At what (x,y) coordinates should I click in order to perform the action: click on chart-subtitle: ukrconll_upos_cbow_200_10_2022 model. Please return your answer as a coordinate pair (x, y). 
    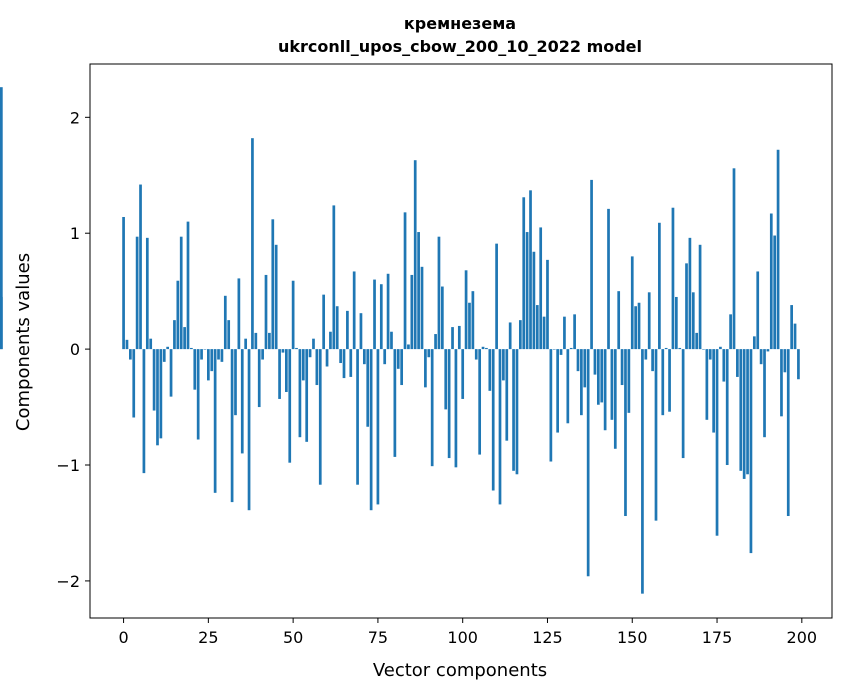
    Looking at the image, I should click on (460, 46).